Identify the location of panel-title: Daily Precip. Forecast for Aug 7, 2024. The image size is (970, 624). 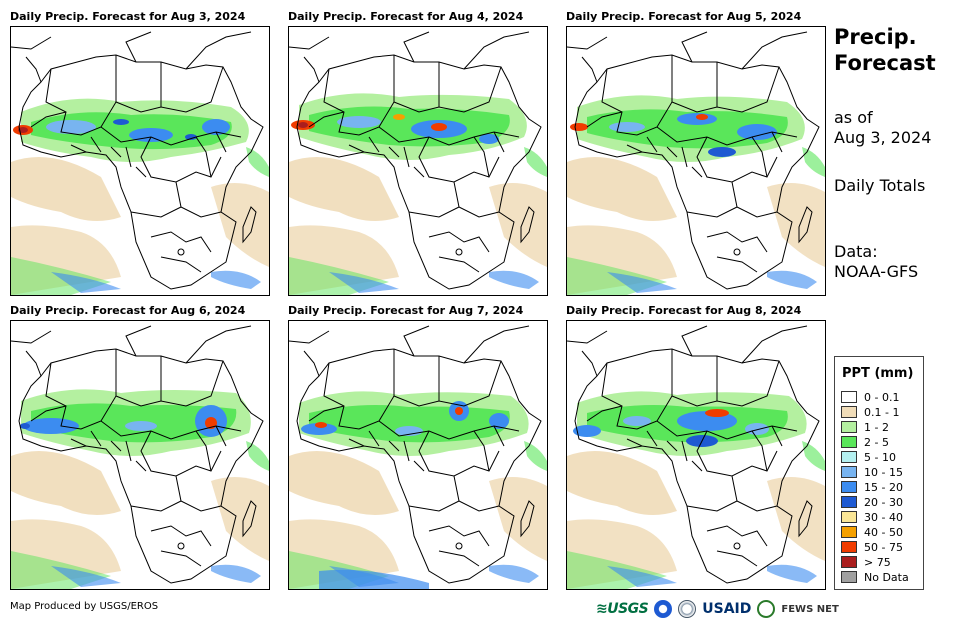
(406, 310).